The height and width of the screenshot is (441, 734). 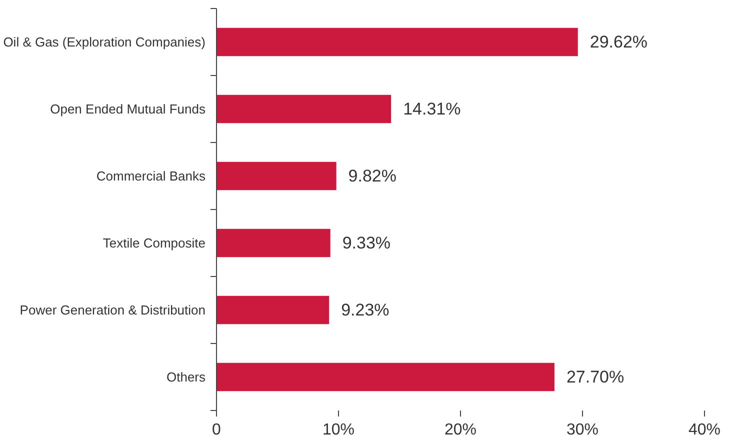 What do you see at coordinates (619, 42) in the screenshot?
I see `data-label: 29.62%` at bounding box center [619, 42].